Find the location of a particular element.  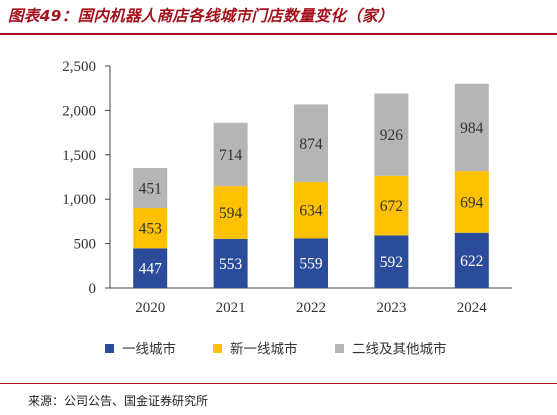

x-tick-label: 2021 is located at coordinates (231, 308).